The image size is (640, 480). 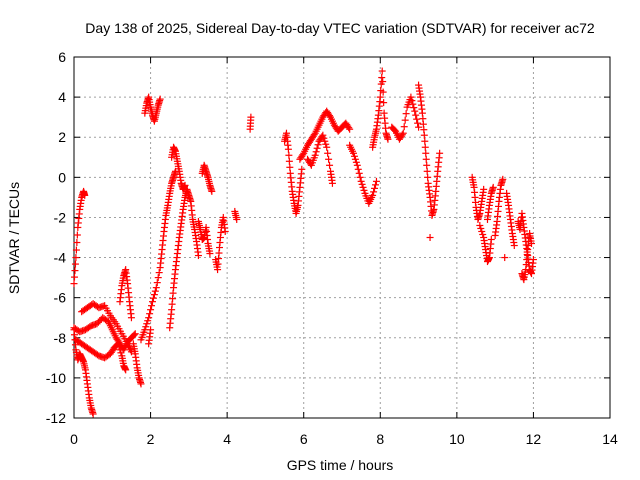 I want to click on y-tick-label: 4, so click(x=62, y=97).